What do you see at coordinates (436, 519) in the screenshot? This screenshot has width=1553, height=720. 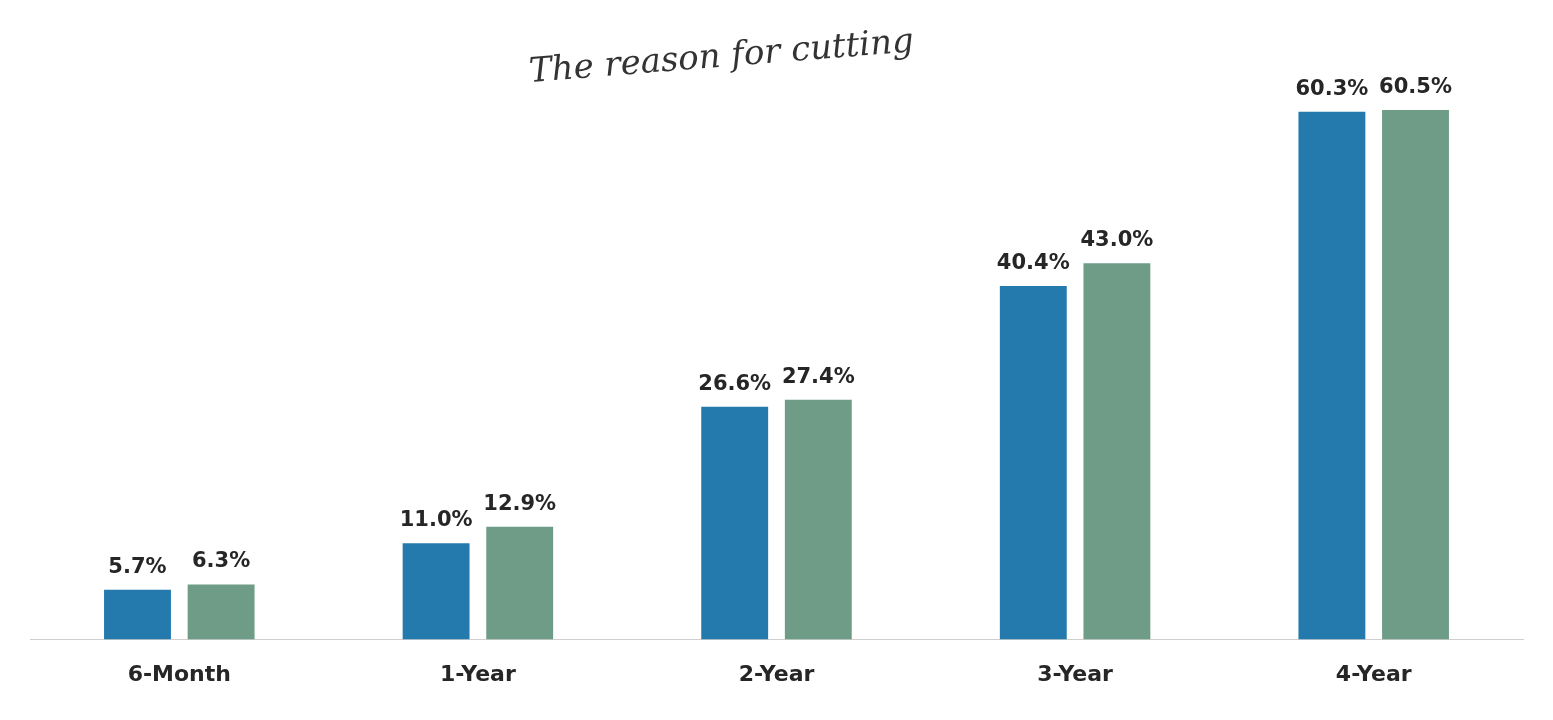 I see `data-label: 11.0%` at bounding box center [436, 519].